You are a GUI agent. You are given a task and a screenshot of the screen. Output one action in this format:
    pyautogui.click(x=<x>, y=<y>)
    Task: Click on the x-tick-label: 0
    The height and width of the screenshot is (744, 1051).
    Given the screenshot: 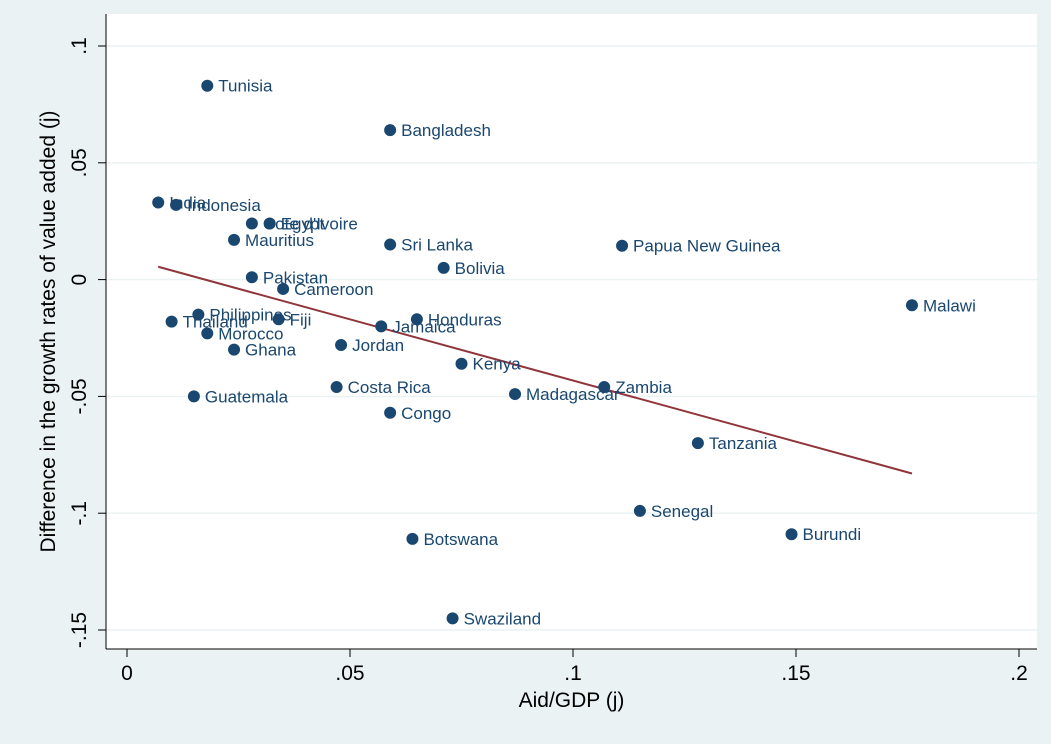 What is the action you would take?
    pyautogui.click(x=127, y=673)
    